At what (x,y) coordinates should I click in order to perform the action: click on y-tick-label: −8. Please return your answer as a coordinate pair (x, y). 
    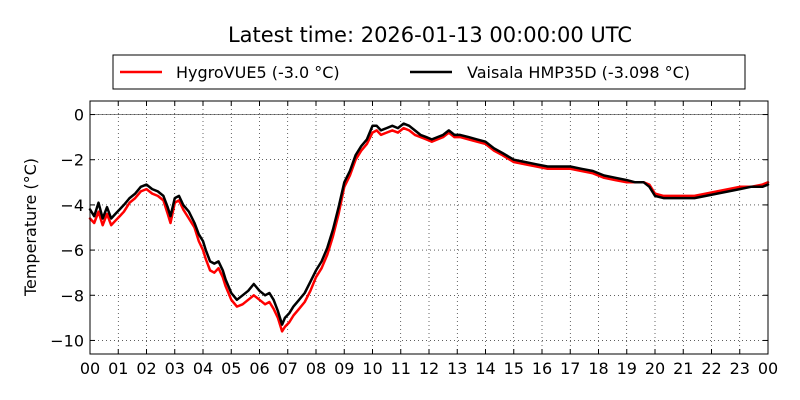
    Looking at the image, I should click on (72, 295).